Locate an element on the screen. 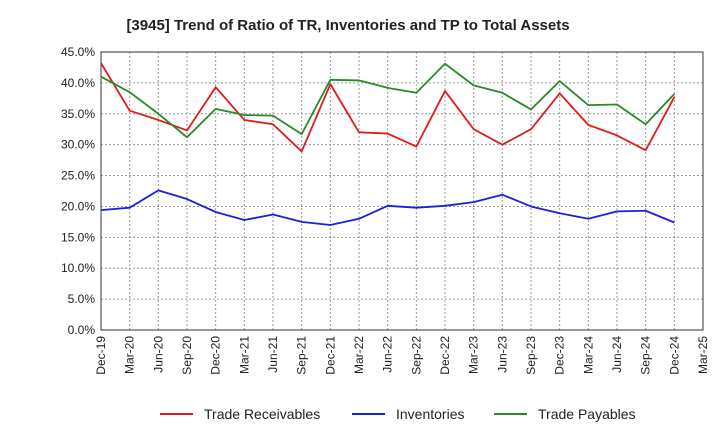 The image size is (720, 445). y-tick-label: 5.0% is located at coordinates (82, 299).